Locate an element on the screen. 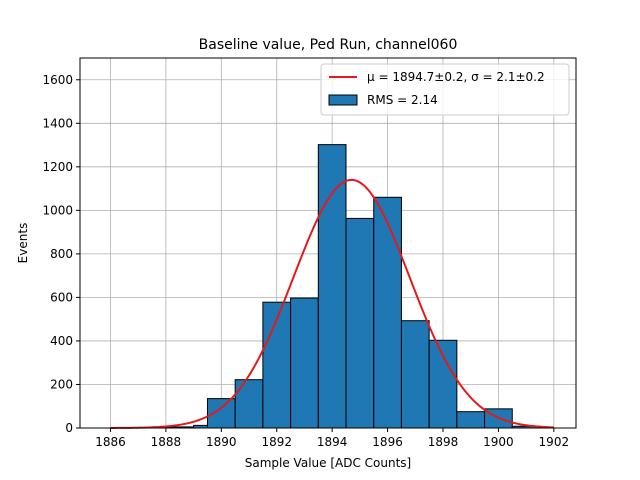 This screenshot has width=640, height=480. y-tick-label-2: 400 is located at coordinates (61, 341).